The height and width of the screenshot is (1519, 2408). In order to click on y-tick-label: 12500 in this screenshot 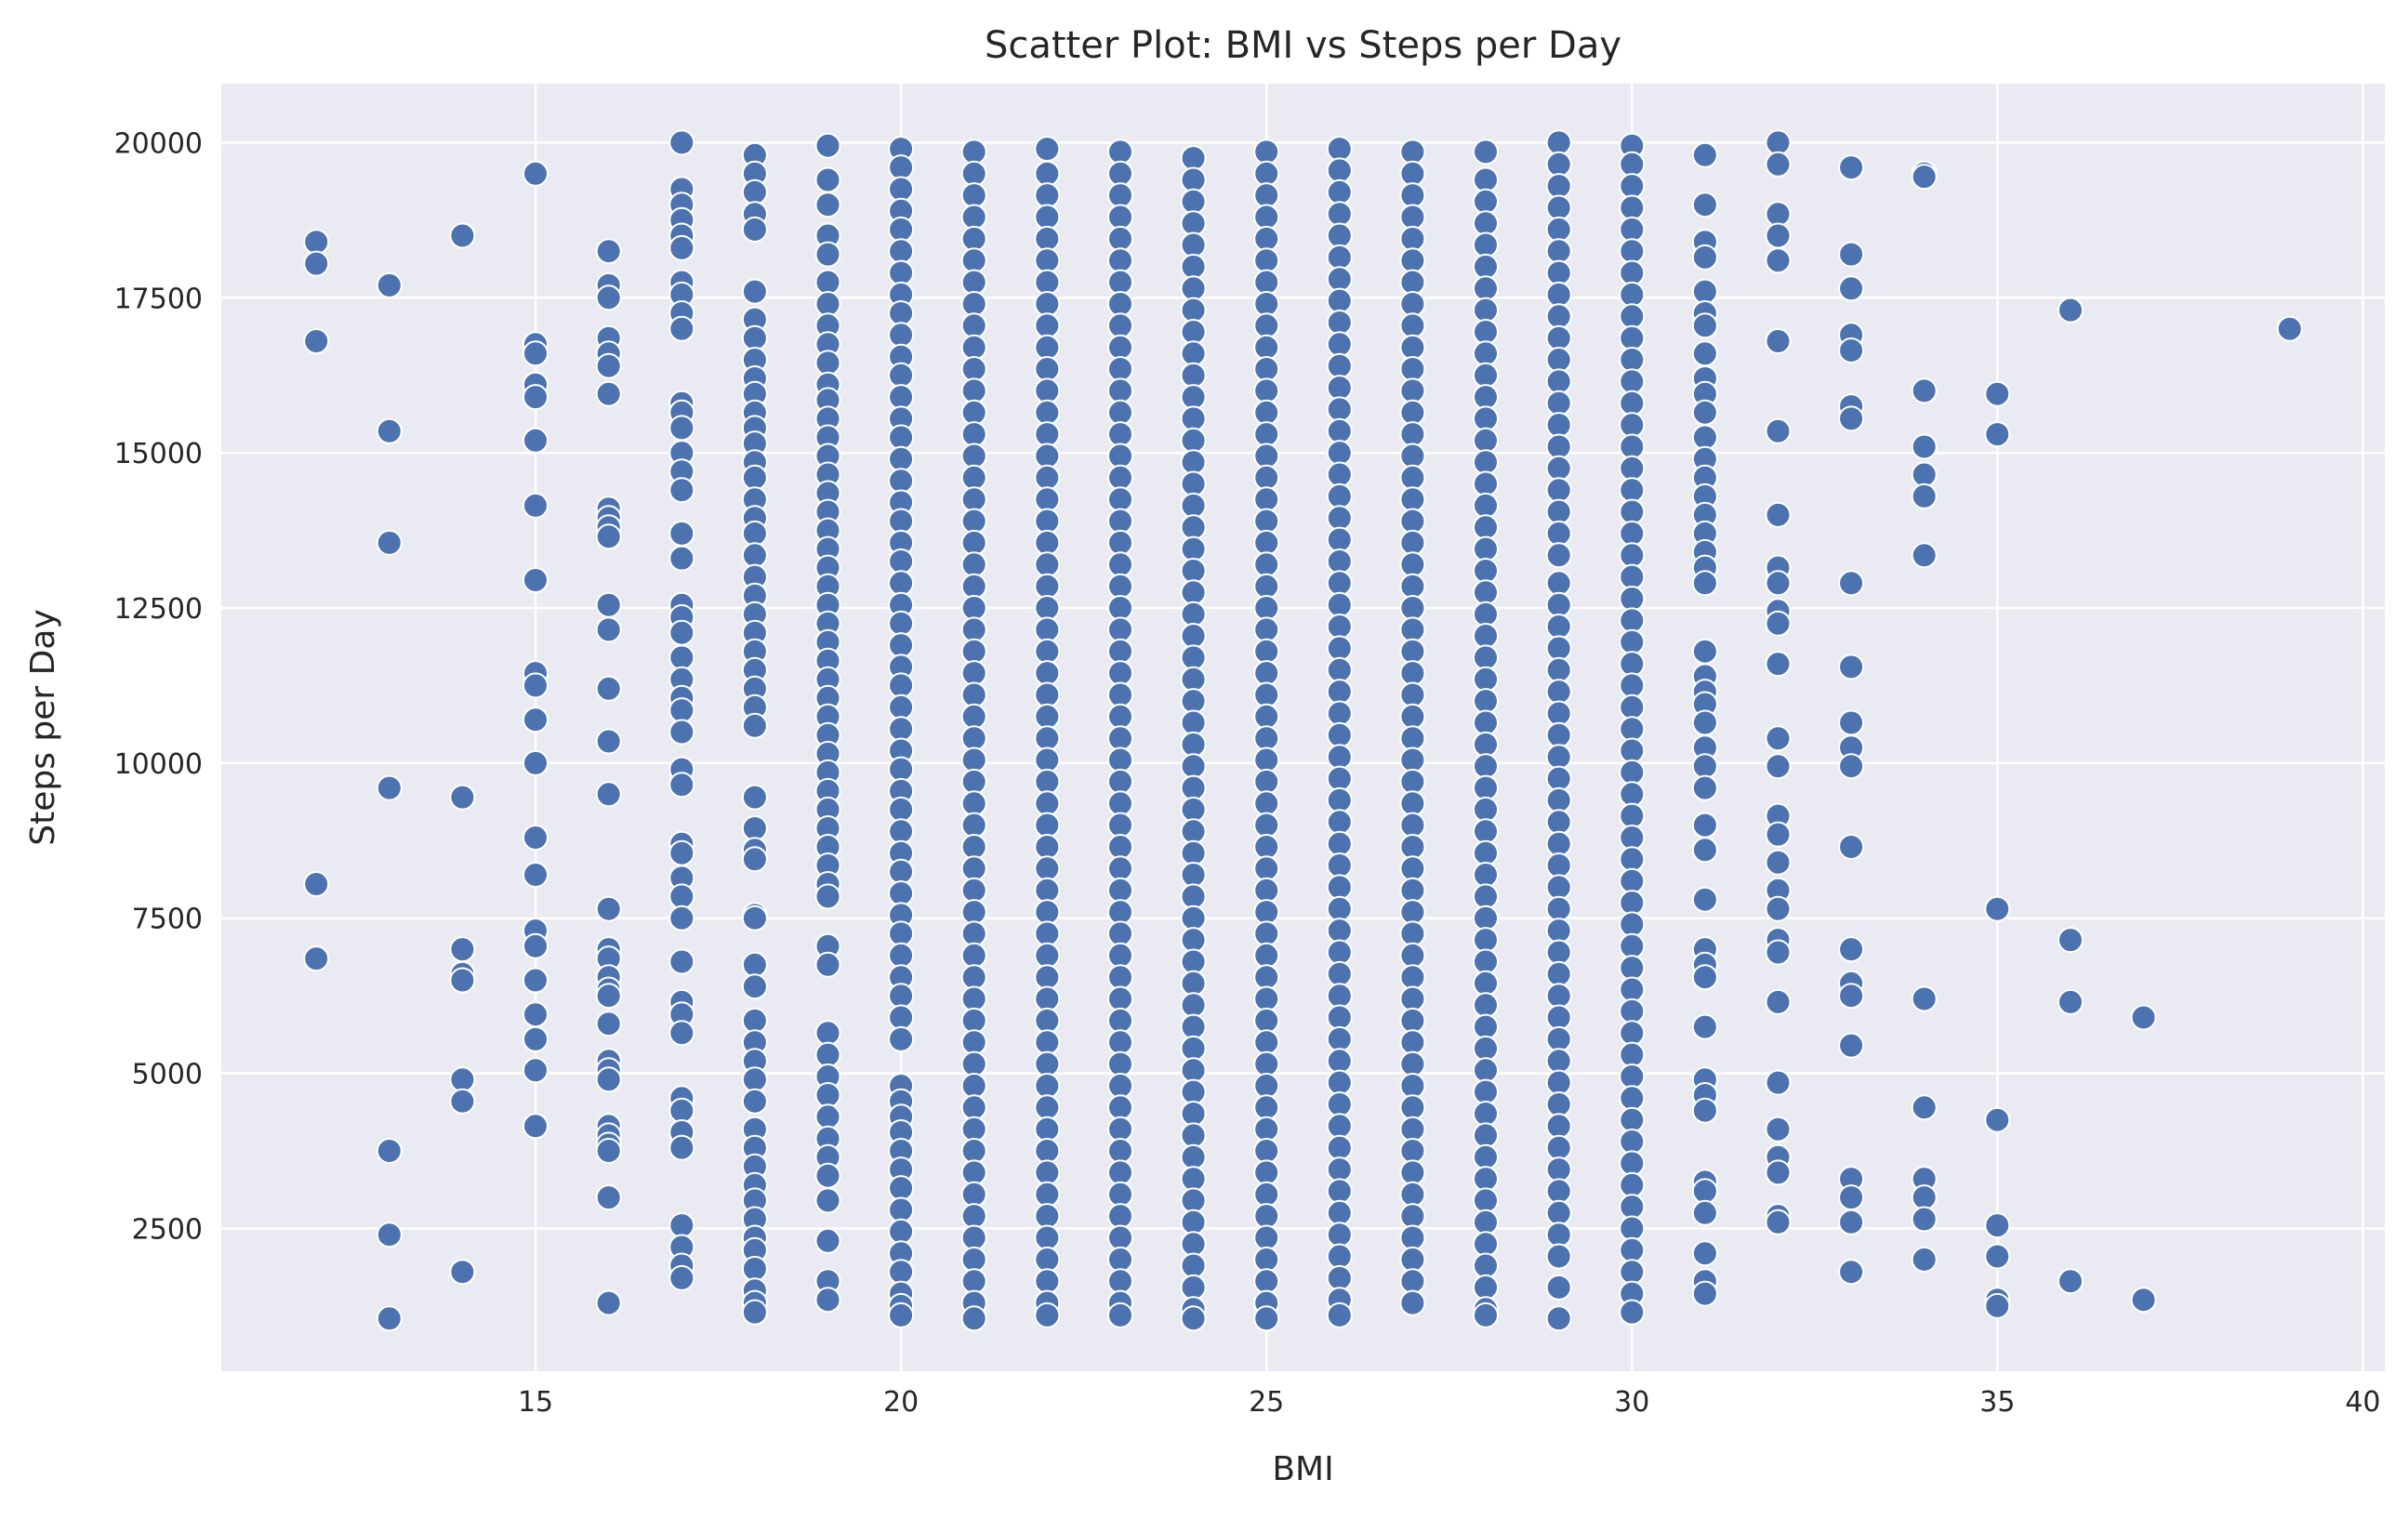, I will do `click(158, 609)`.